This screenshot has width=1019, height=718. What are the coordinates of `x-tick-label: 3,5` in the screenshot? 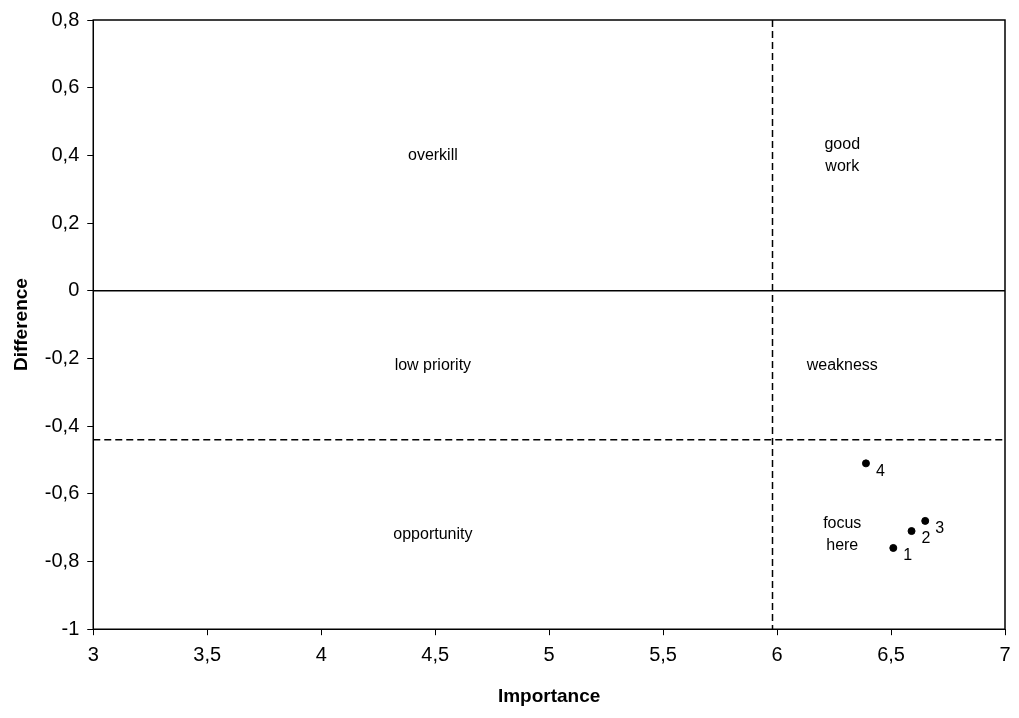 It's located at (207, 653).